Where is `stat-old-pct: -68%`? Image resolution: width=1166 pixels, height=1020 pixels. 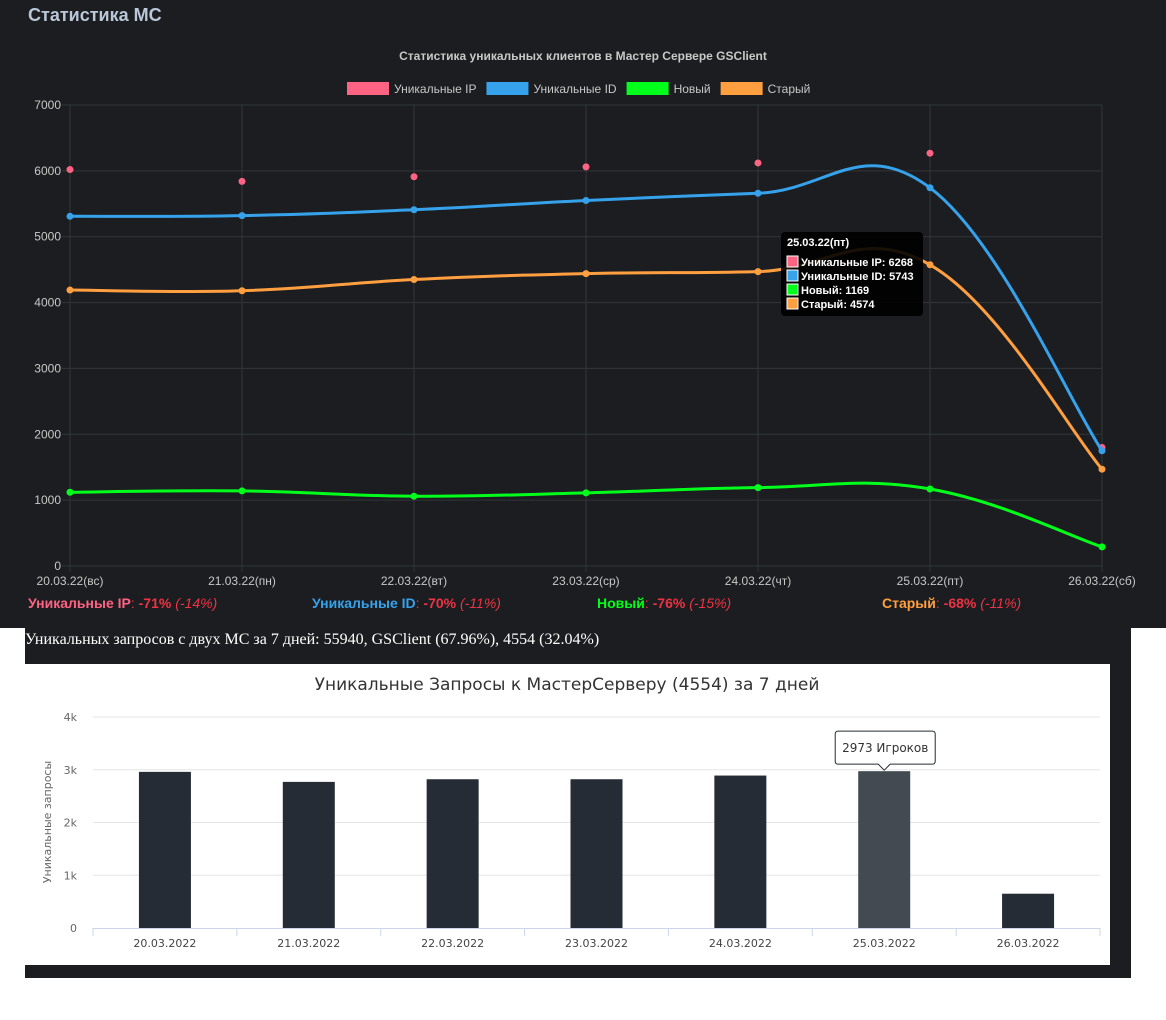
stat-old-pct: -68% is located at coordinates (960, 603).